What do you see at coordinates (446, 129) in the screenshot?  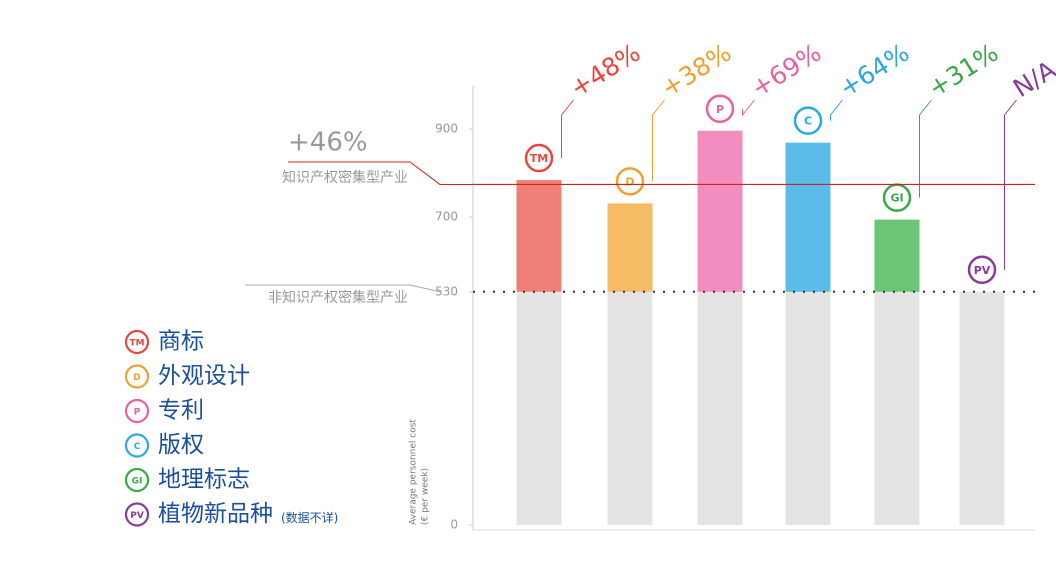 I see `y-tick-label: 900` at bounding box center [446, 129].